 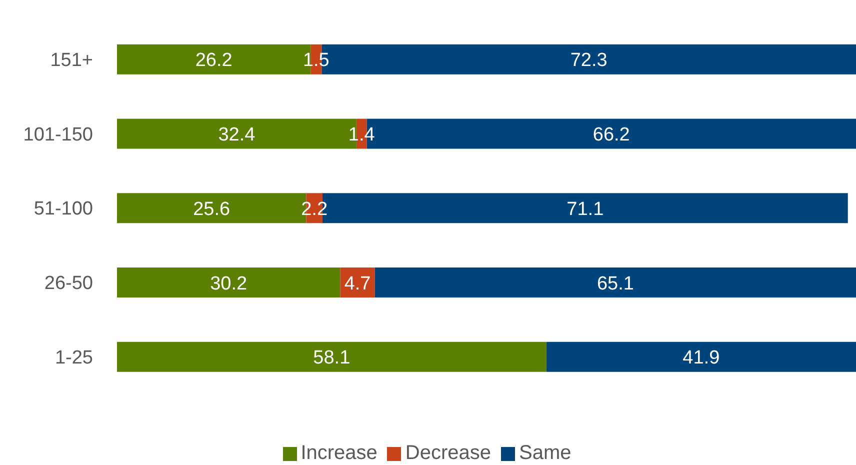 I want to click on data-label: 66.2, so click(x=611, y=135).